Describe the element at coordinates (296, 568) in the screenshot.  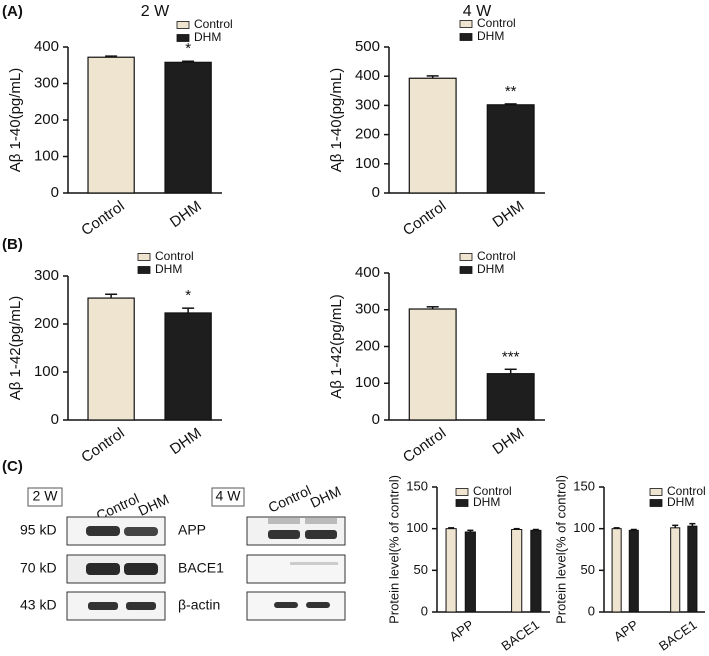
I see `blot-4w` at that location.